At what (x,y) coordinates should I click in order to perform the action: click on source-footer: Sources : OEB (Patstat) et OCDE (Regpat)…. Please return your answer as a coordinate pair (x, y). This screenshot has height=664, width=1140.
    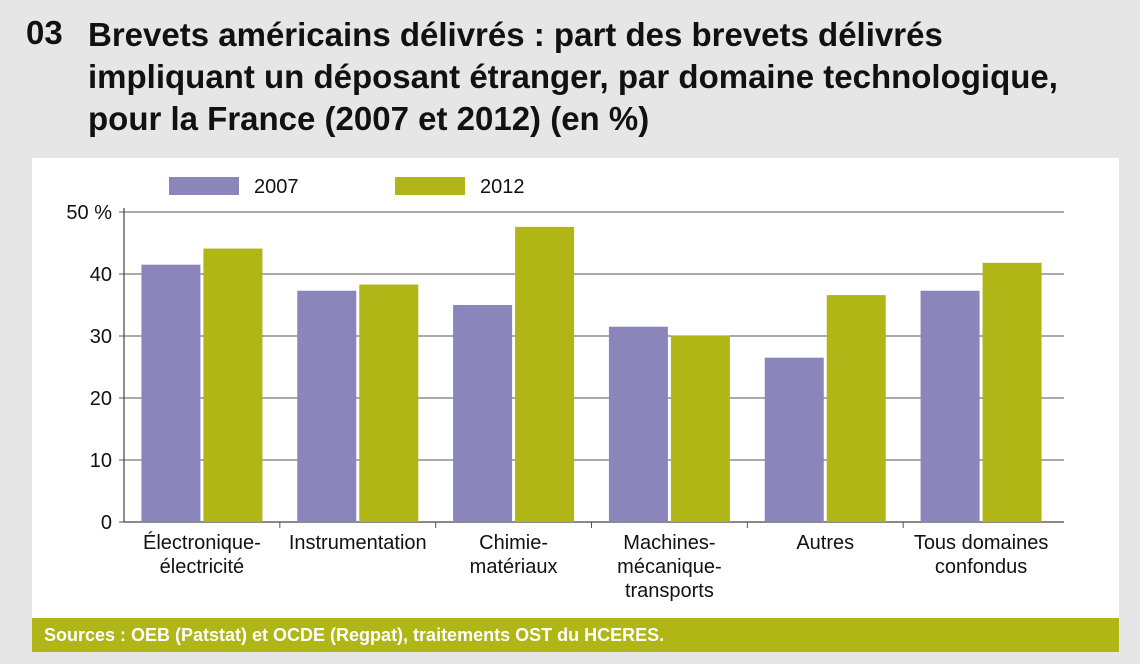
    Looking at the image, I should click on (575, 635).